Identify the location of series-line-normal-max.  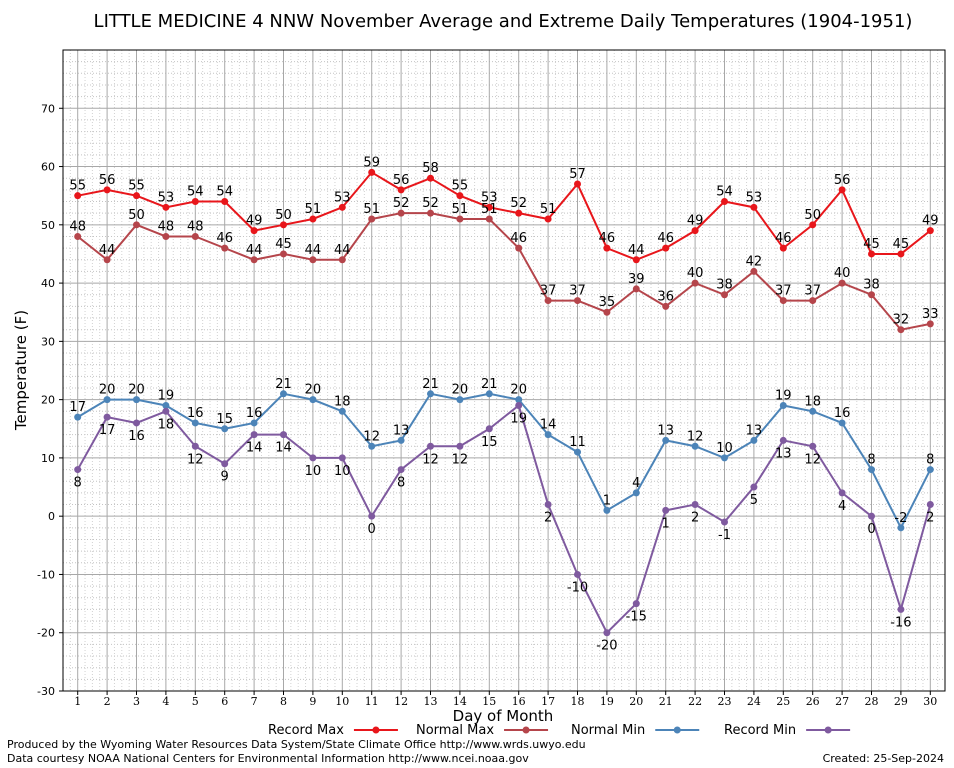
(504, 271).